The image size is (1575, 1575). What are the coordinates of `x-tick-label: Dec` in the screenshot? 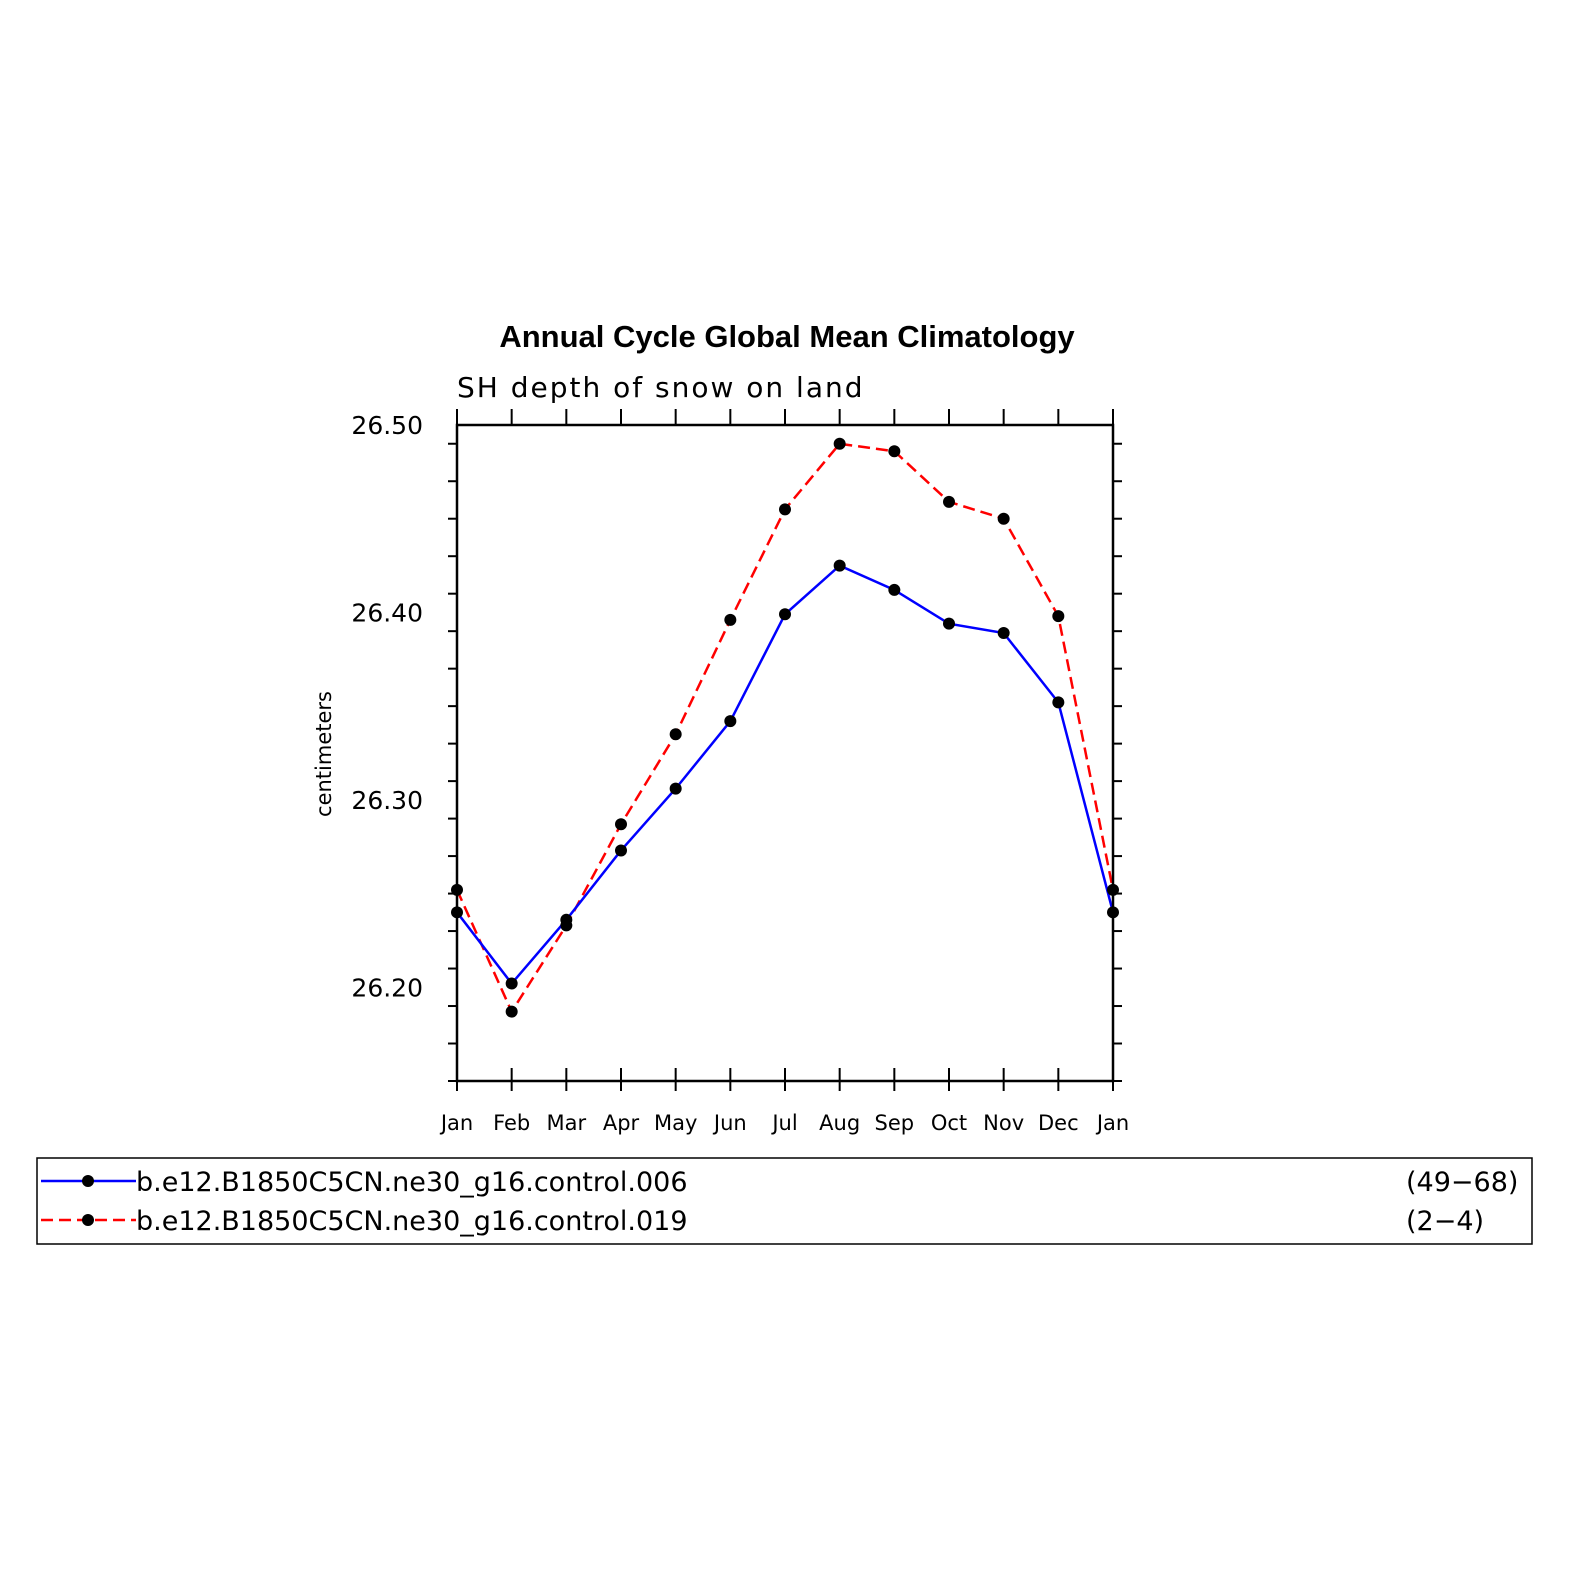 It's located at (1058, 1123).